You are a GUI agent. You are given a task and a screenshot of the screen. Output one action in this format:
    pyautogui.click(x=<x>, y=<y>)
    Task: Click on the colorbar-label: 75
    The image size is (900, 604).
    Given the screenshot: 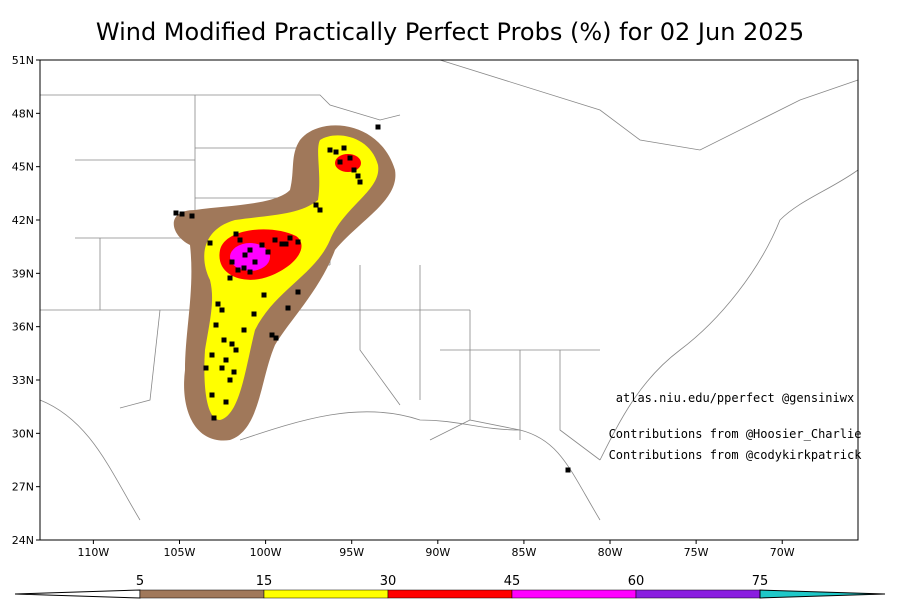 What is the action you would take?
    pyautogui.click(x=760, y=581)
    